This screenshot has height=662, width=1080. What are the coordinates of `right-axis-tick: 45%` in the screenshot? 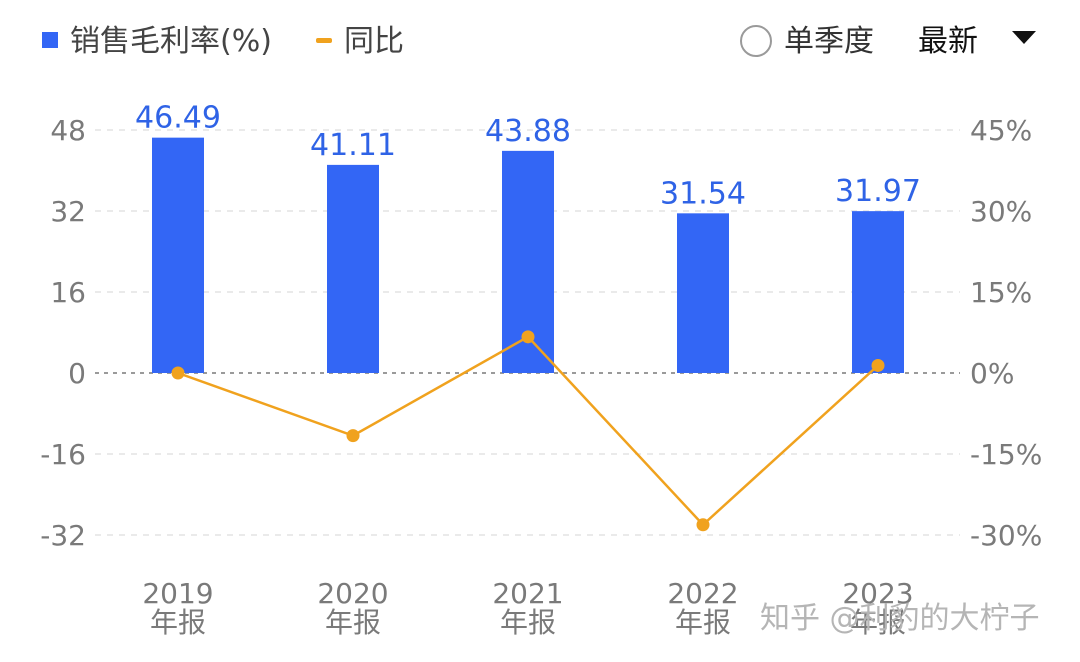 It's located at (1001, 130).